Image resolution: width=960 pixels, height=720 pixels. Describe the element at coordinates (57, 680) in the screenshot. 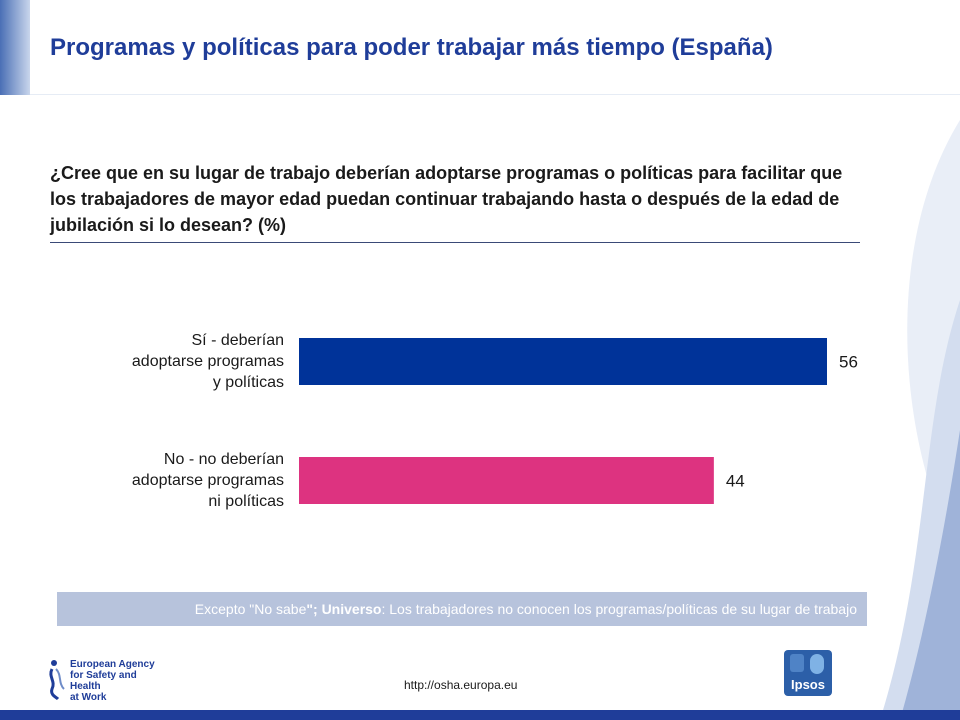

I see `eu-osha-logo-icon` at that location.